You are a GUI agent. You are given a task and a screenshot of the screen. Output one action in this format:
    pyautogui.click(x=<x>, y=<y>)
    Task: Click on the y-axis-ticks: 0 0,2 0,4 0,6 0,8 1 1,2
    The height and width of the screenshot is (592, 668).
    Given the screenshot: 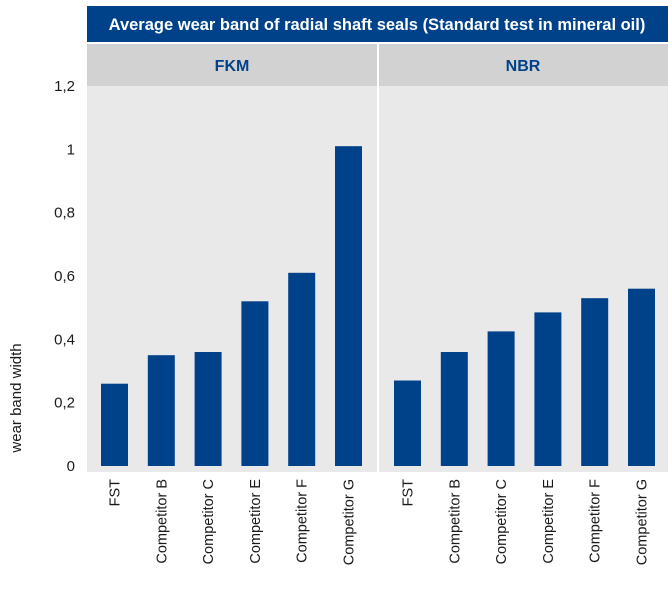 What is the action you would take?
    pyautogui.click(x=64, y=276)
    